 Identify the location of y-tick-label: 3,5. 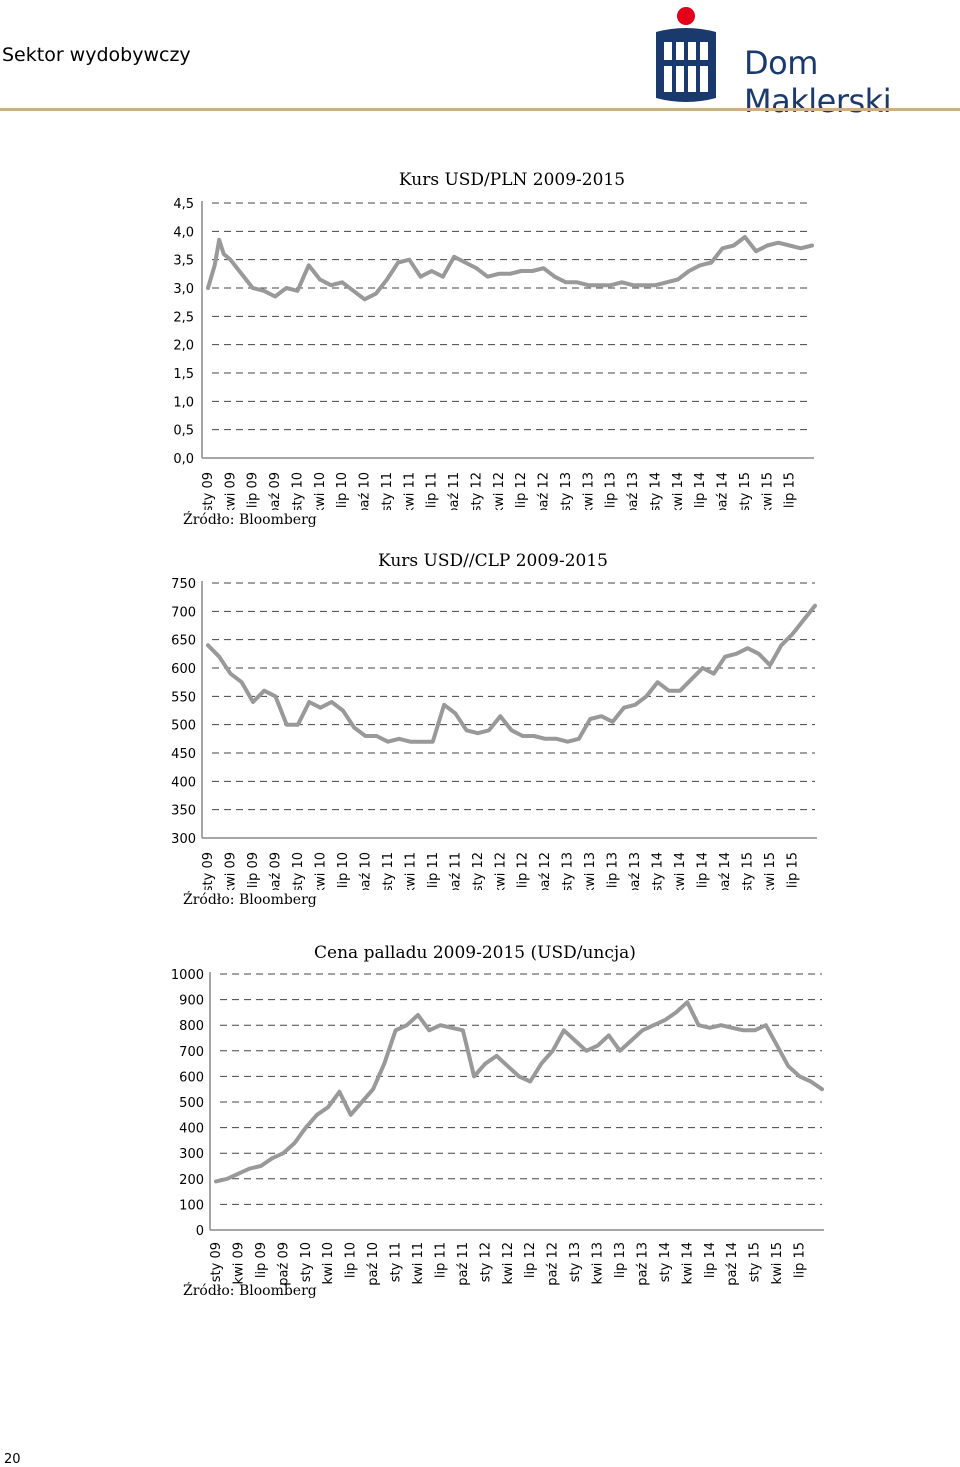
(183, 261).